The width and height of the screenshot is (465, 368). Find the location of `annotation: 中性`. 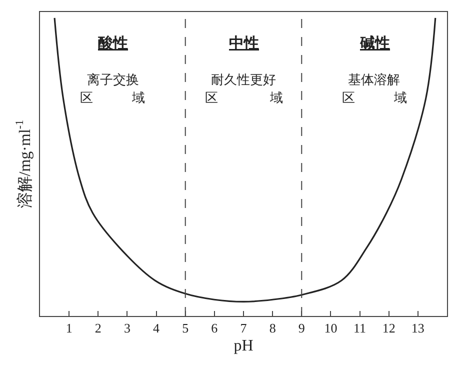

annotation: 中性 is located at coordinates (244, 43).